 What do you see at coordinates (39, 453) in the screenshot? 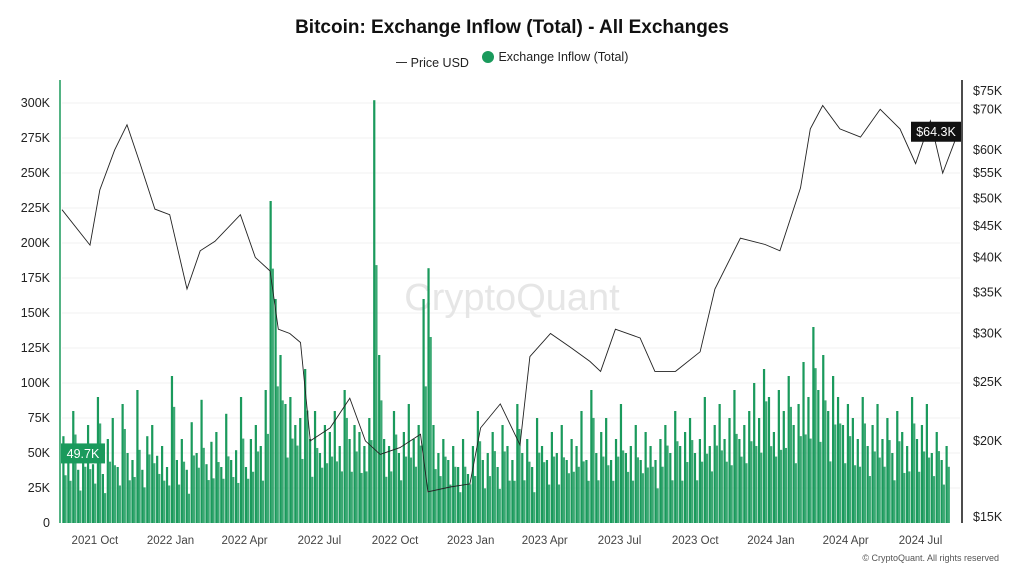
I see `left-tick-label: 50K` at bounding box center [39, 453].